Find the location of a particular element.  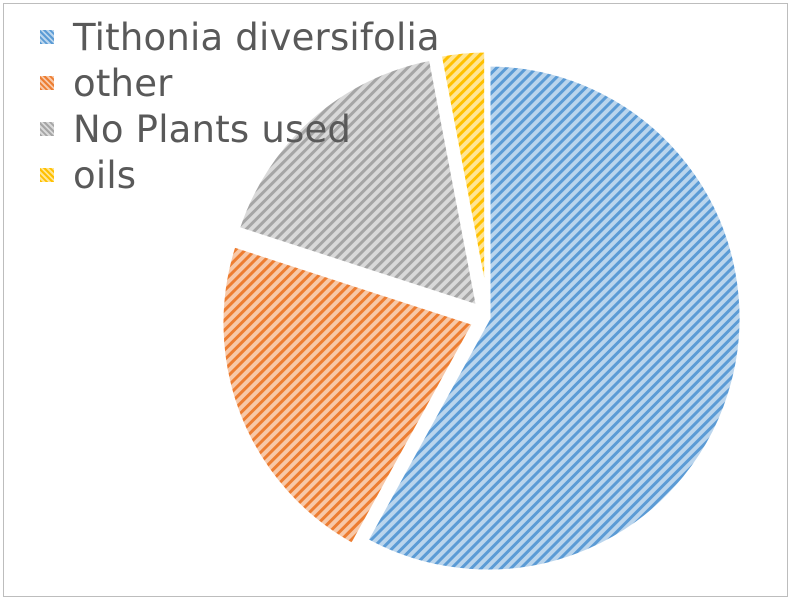

legend-label-tithonia-diversifolia: Tithonia diversifolia is located at coordinates (256, 37).